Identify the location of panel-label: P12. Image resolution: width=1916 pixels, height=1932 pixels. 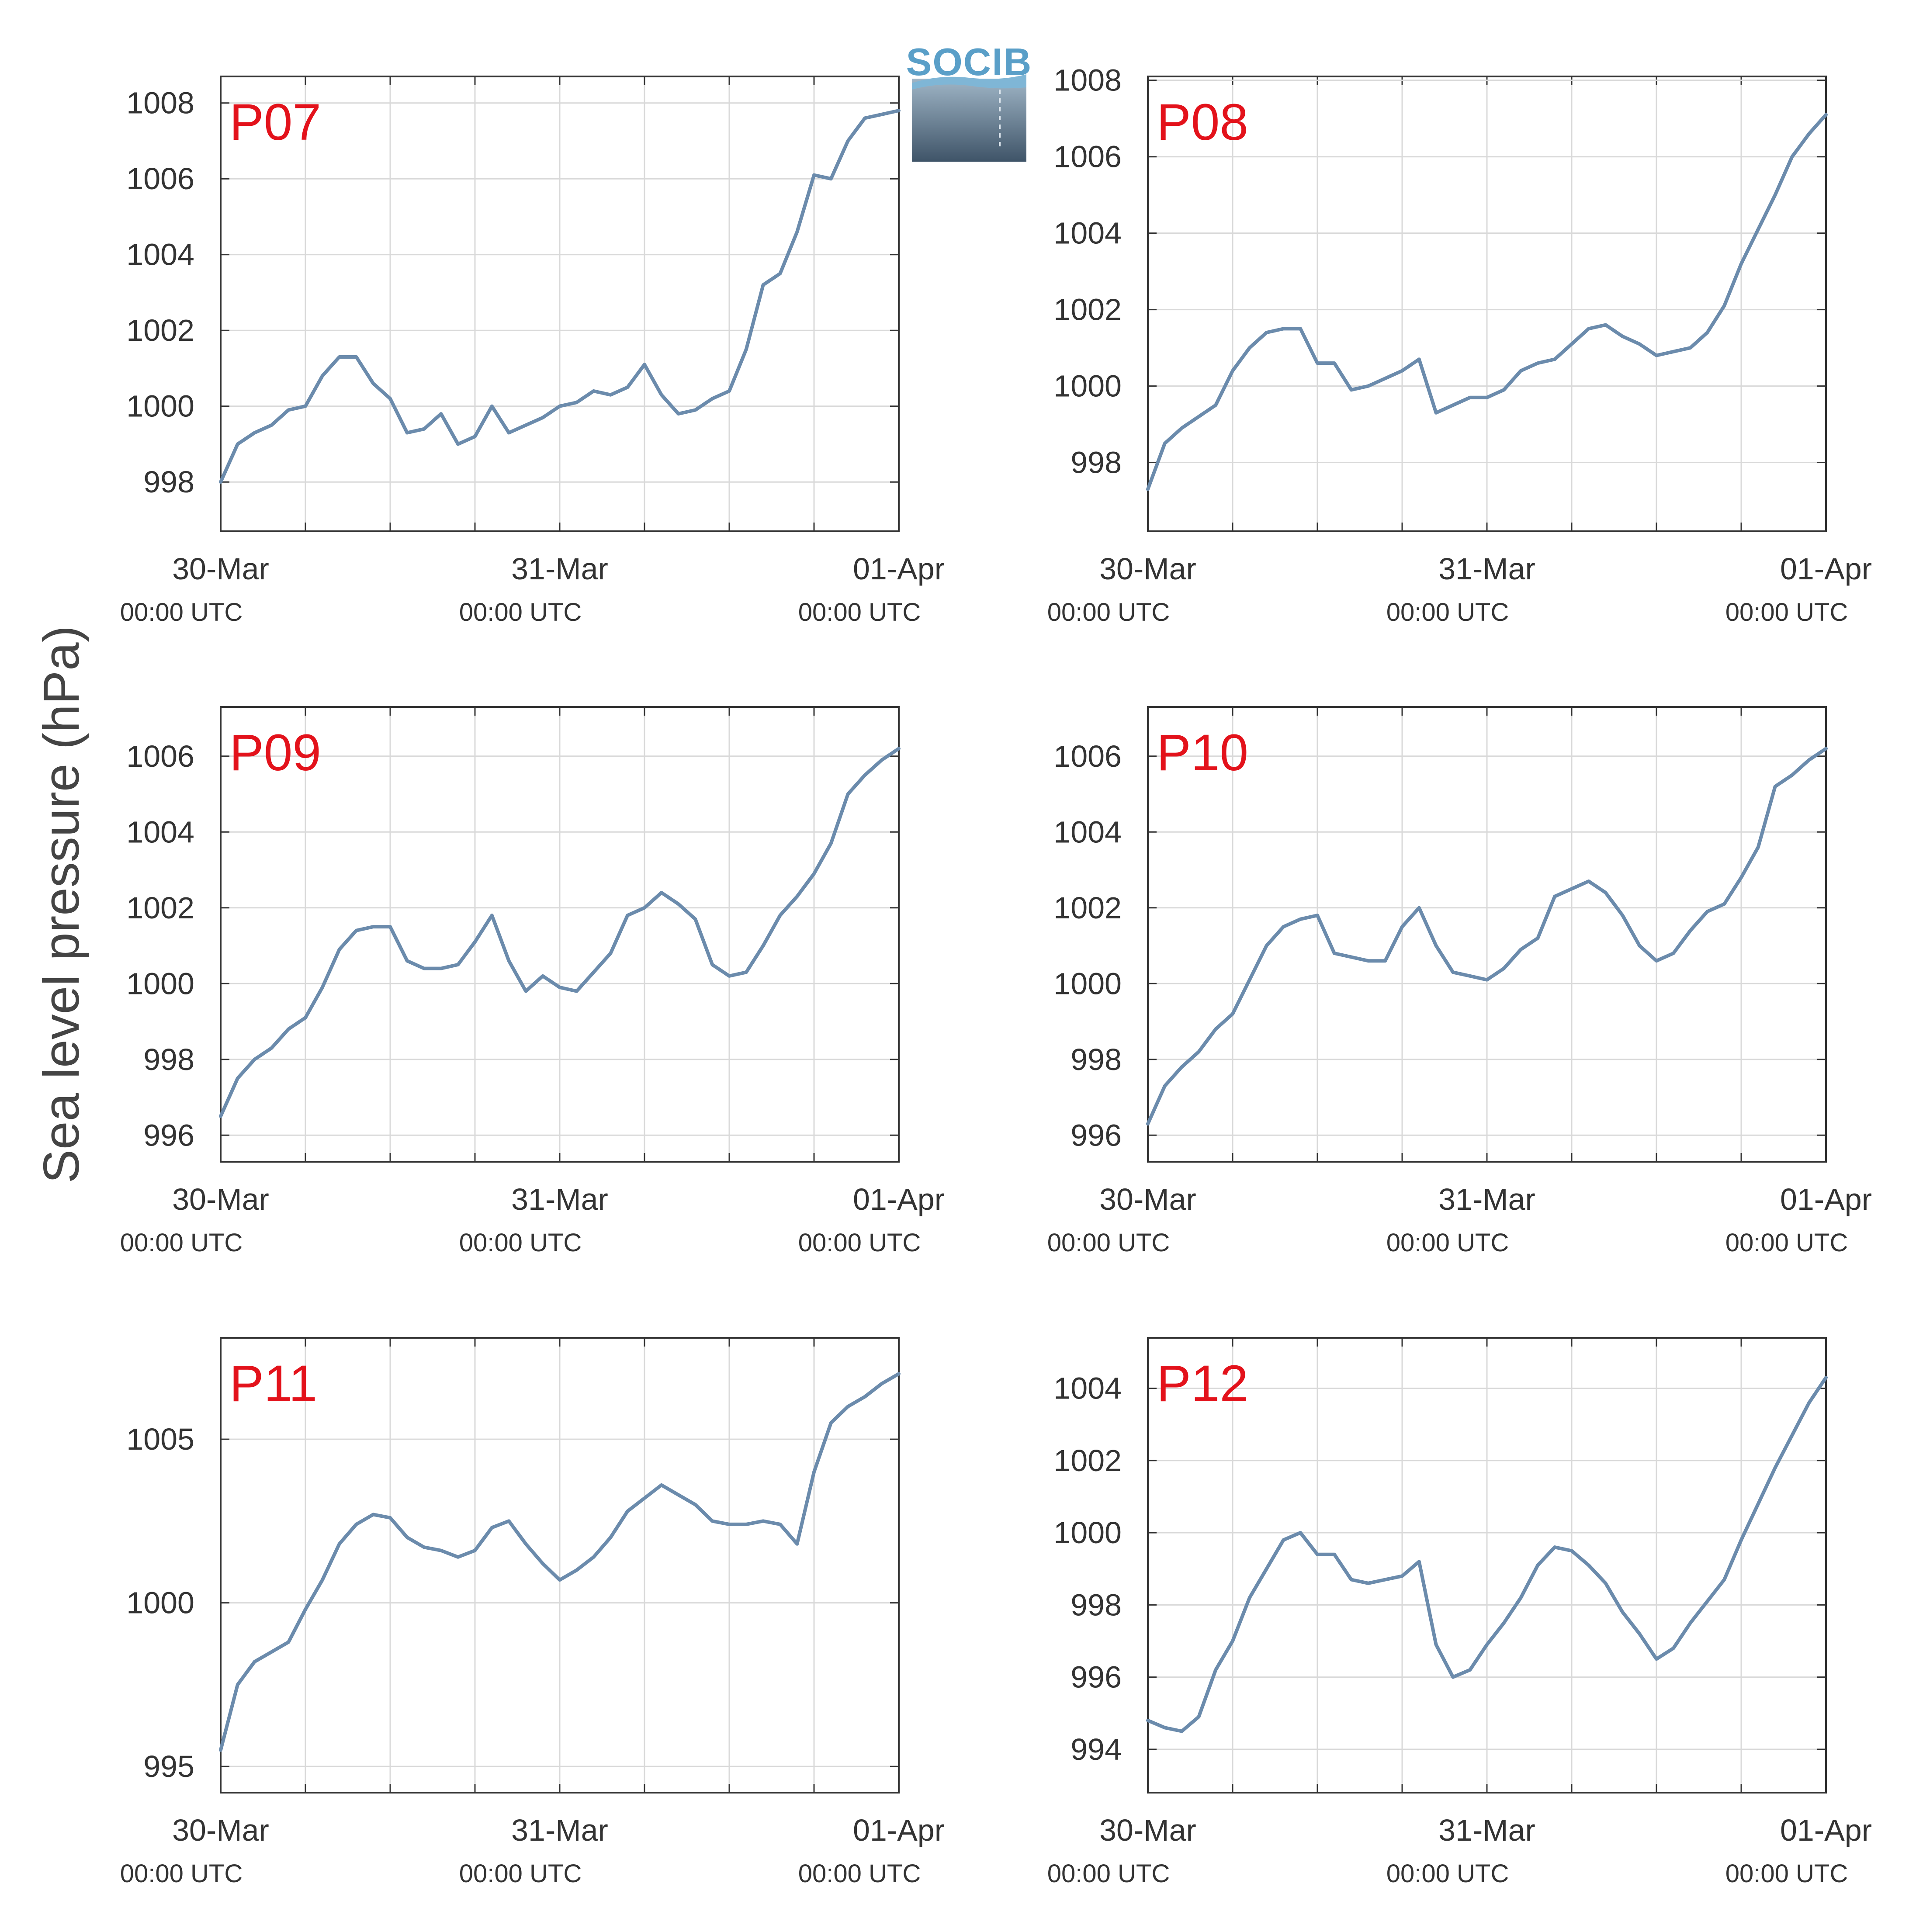
(1202, 1384).